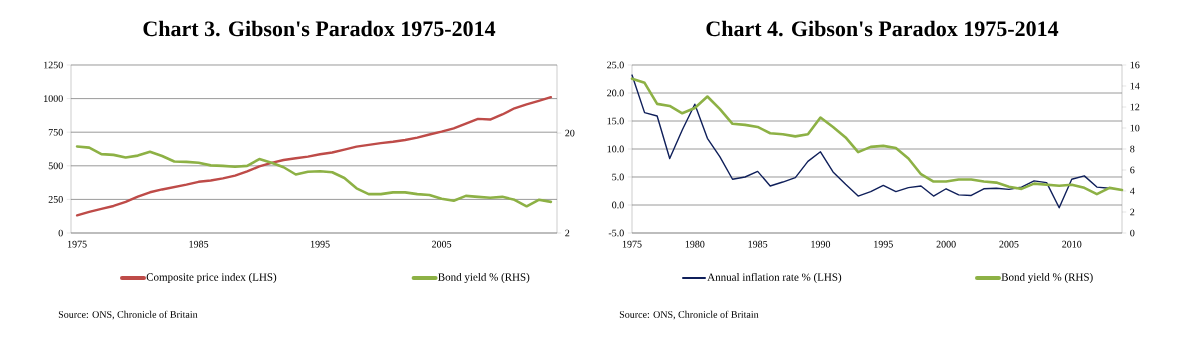 The height and width of the screenshot is (341, 1183). I want to click on x-tick-label: 1980, so click(695, 244).